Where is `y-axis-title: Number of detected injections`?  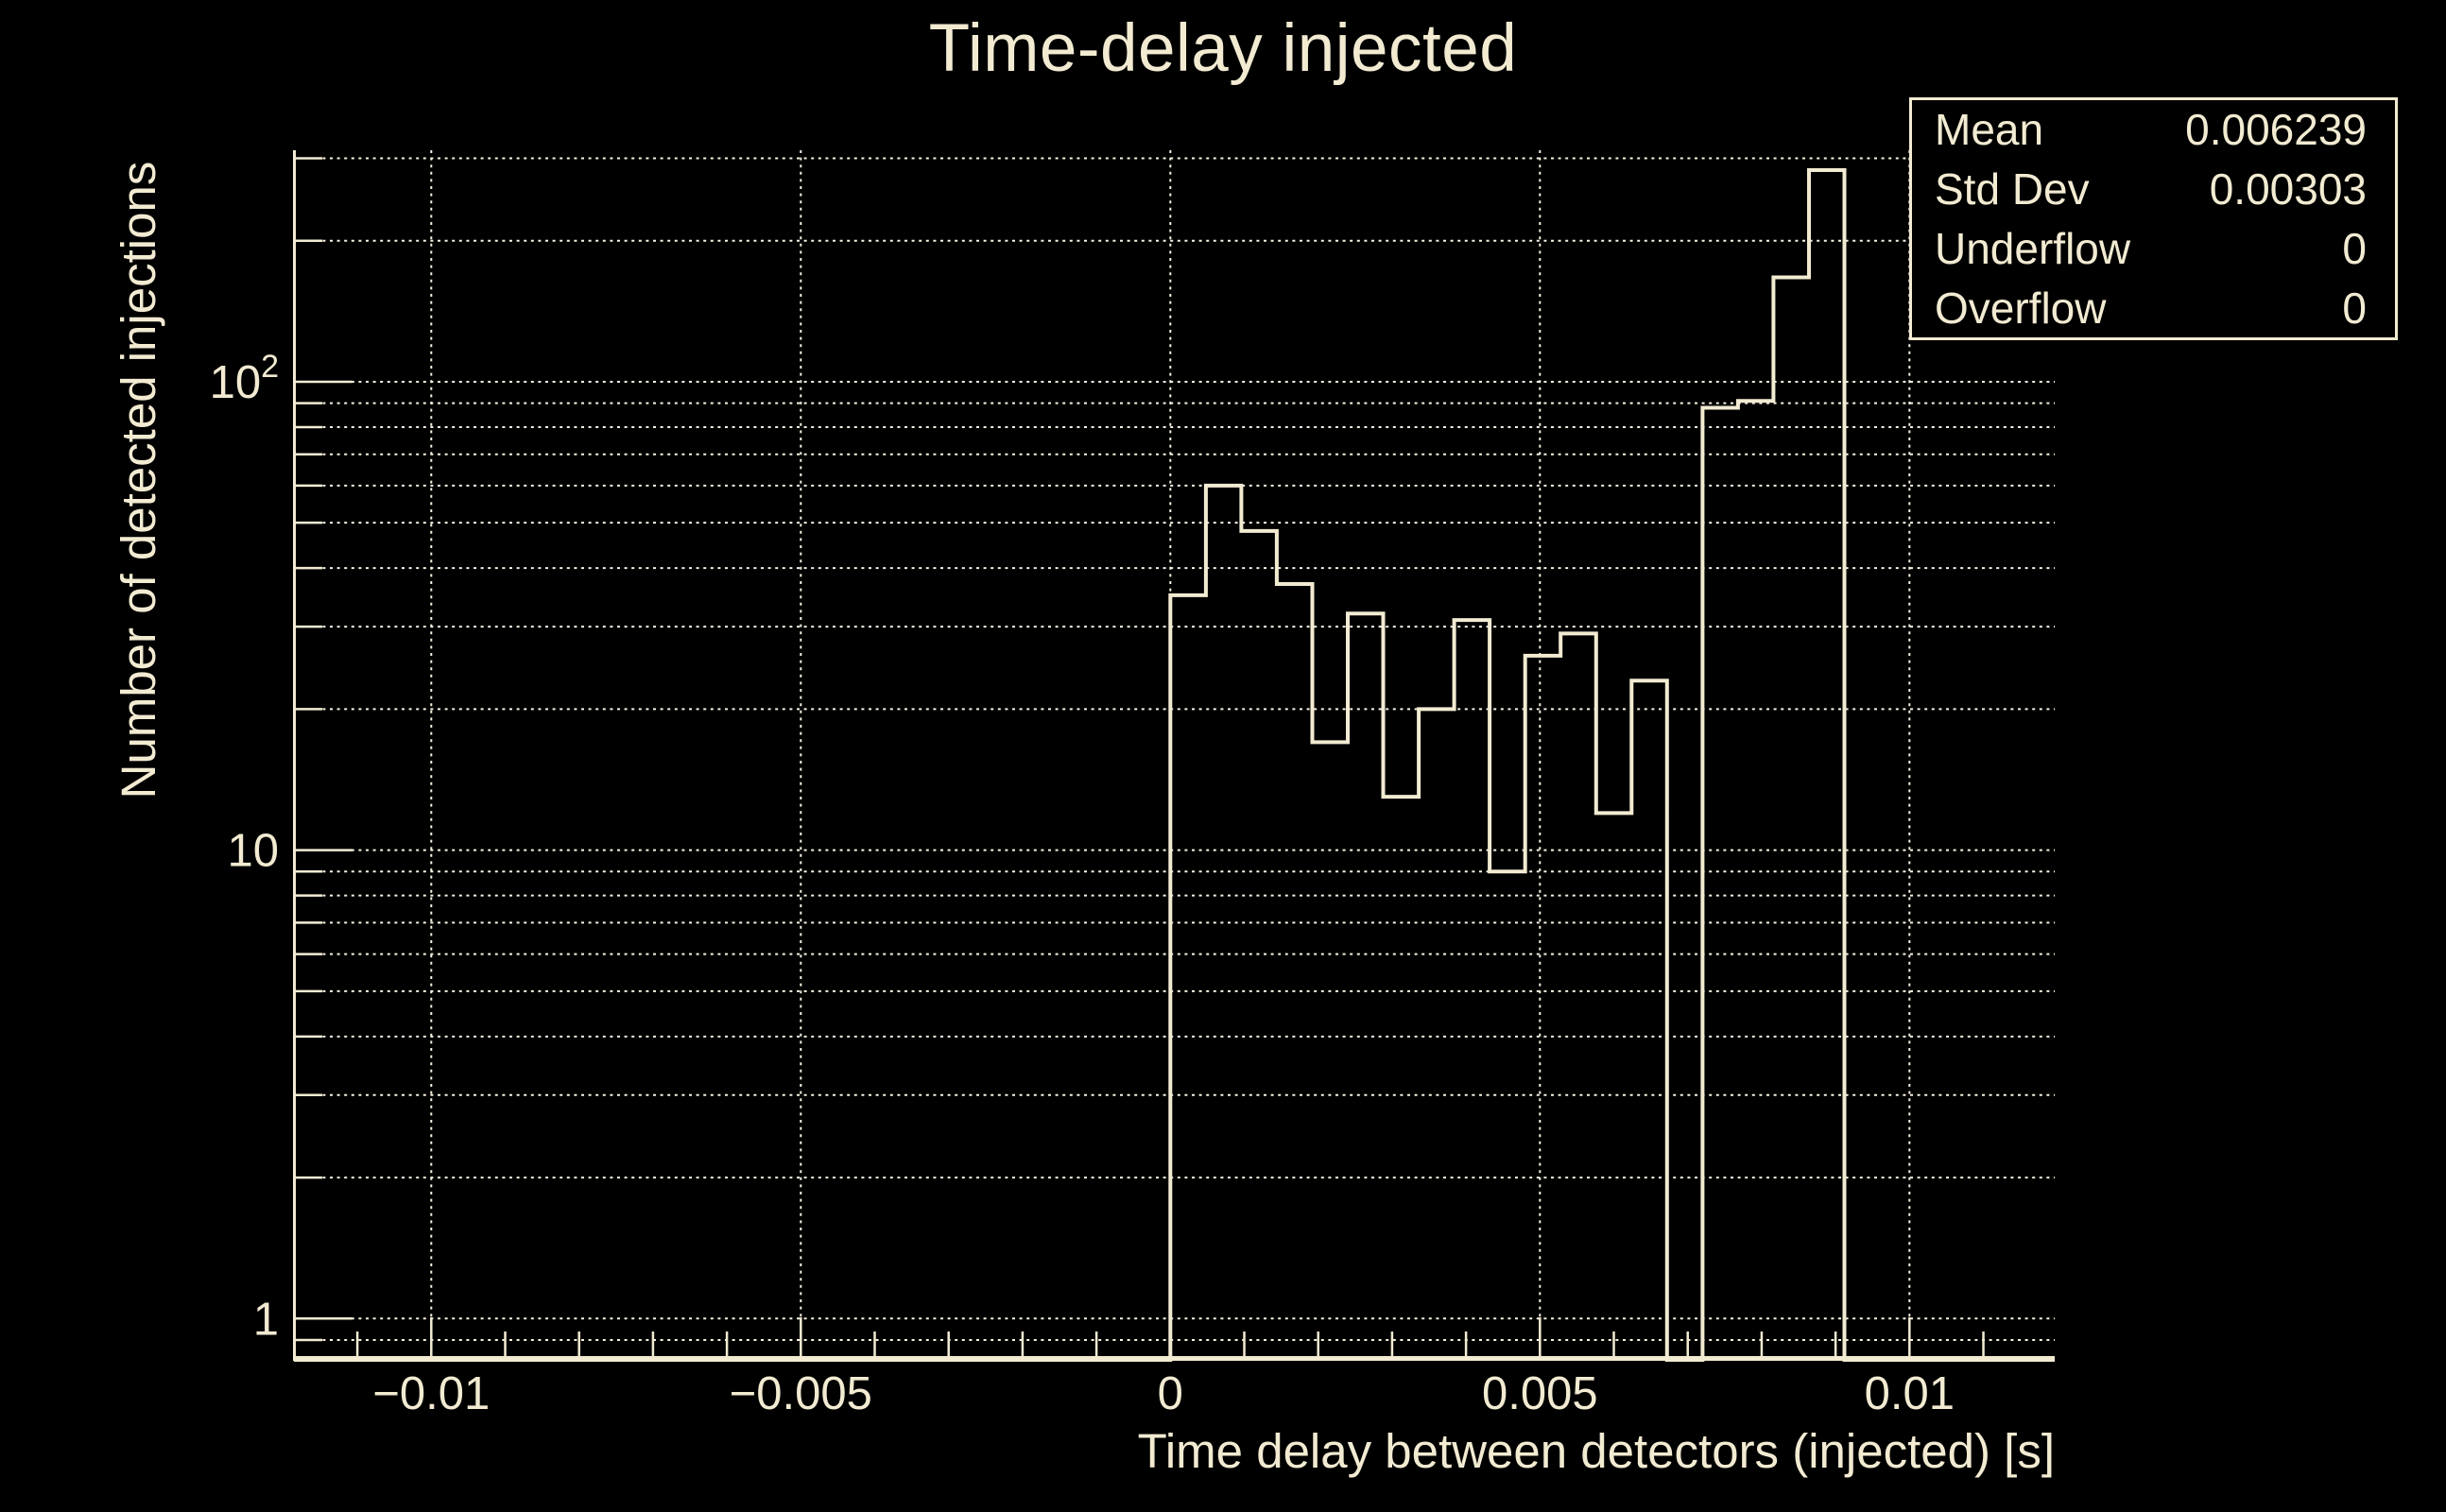 y-axis-title: Number of detected injections is located at coordinates (139, 480).